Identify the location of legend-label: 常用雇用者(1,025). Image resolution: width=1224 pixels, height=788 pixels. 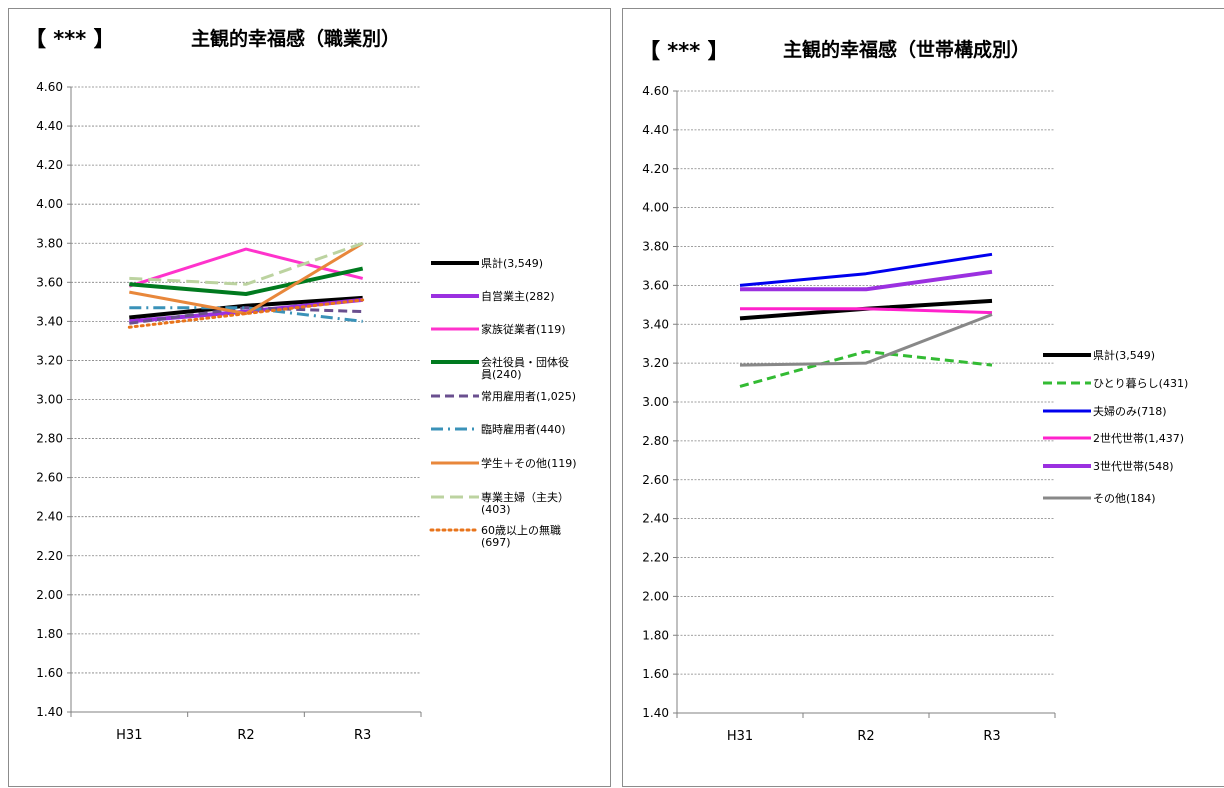
(528, 396).